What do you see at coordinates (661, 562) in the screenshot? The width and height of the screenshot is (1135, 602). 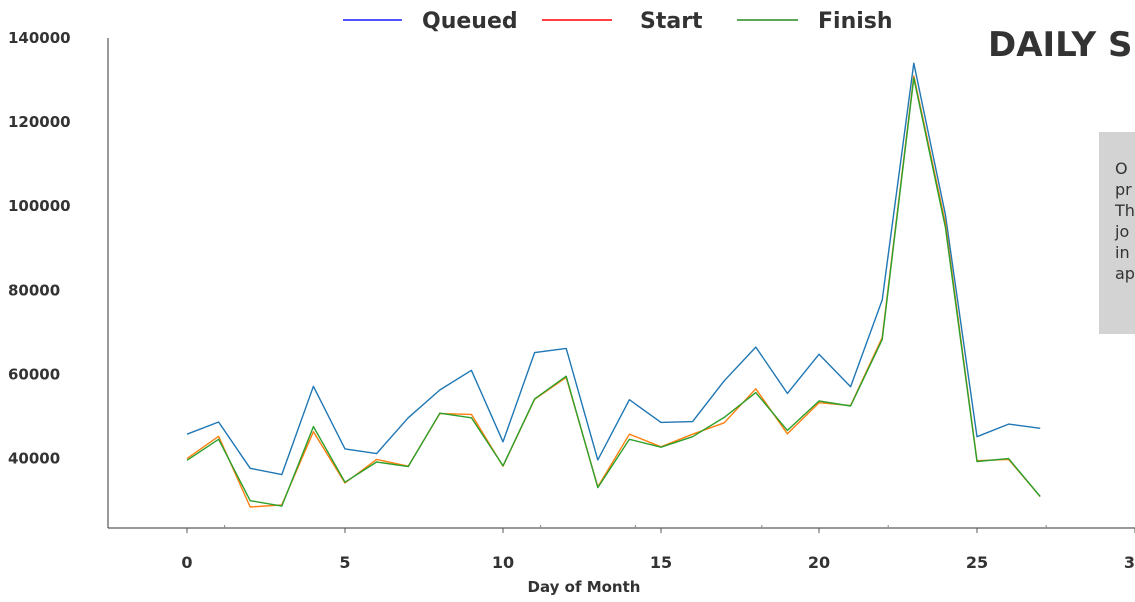 I see `x-tick-label: 15` at bounding box center [661, 562].